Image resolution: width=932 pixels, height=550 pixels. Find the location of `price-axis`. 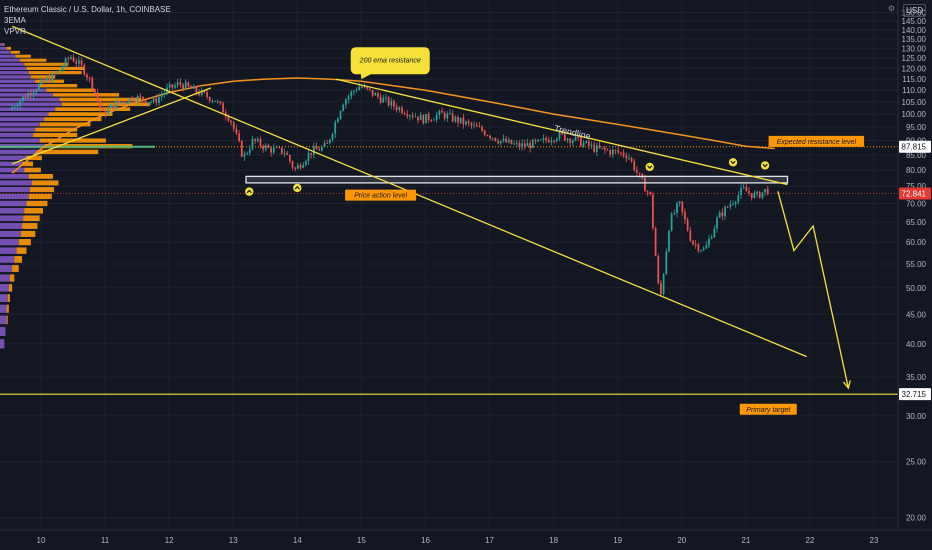

price-axis is located at coordinates (915, 275).